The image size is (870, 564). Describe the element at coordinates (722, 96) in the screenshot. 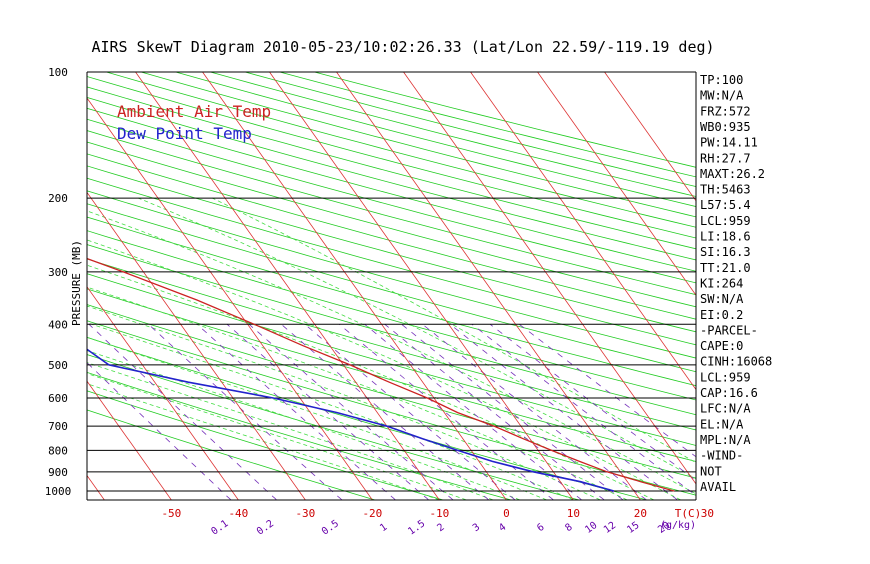

I see `sounding-index-item: MW:N/A` at that location.